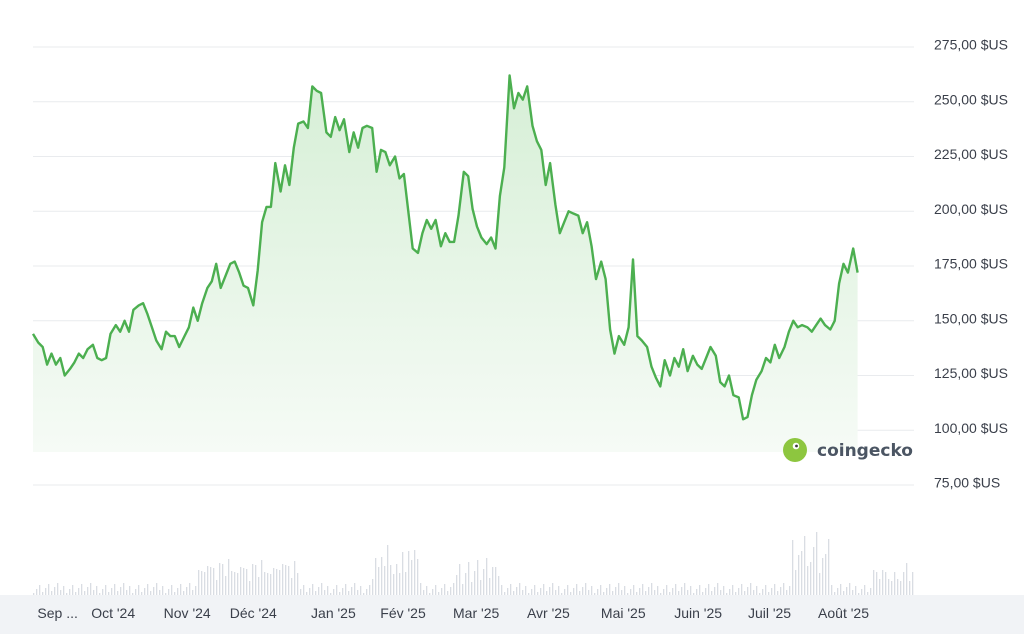 This screenshot has width=1024, height=634. Describe the element at coordinates (623, 613) in the screenshot. I see `x-tick-label: Mai '25` at that location.